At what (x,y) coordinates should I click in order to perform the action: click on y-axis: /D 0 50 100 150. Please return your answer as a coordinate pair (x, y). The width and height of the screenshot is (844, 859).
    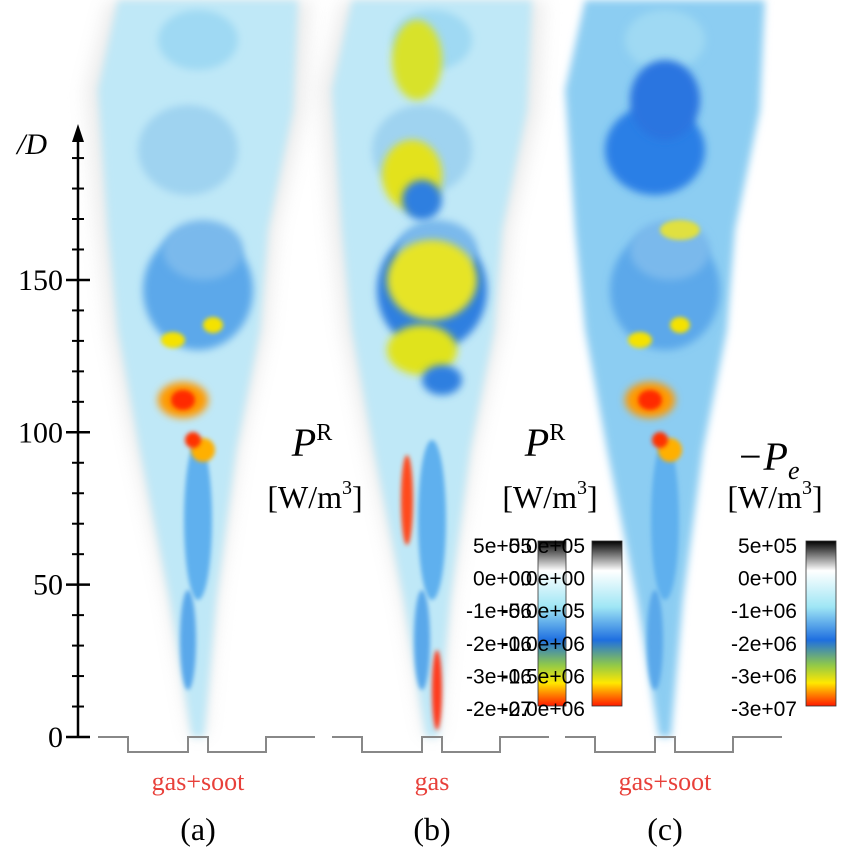
    Looking at the image, I should click on (52, 439).